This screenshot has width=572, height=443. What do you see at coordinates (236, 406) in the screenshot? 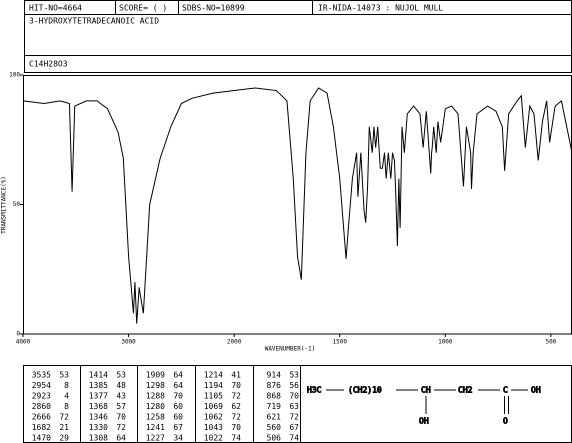
I see `peak-transmittance: 62` at bounding box center [236, 406].